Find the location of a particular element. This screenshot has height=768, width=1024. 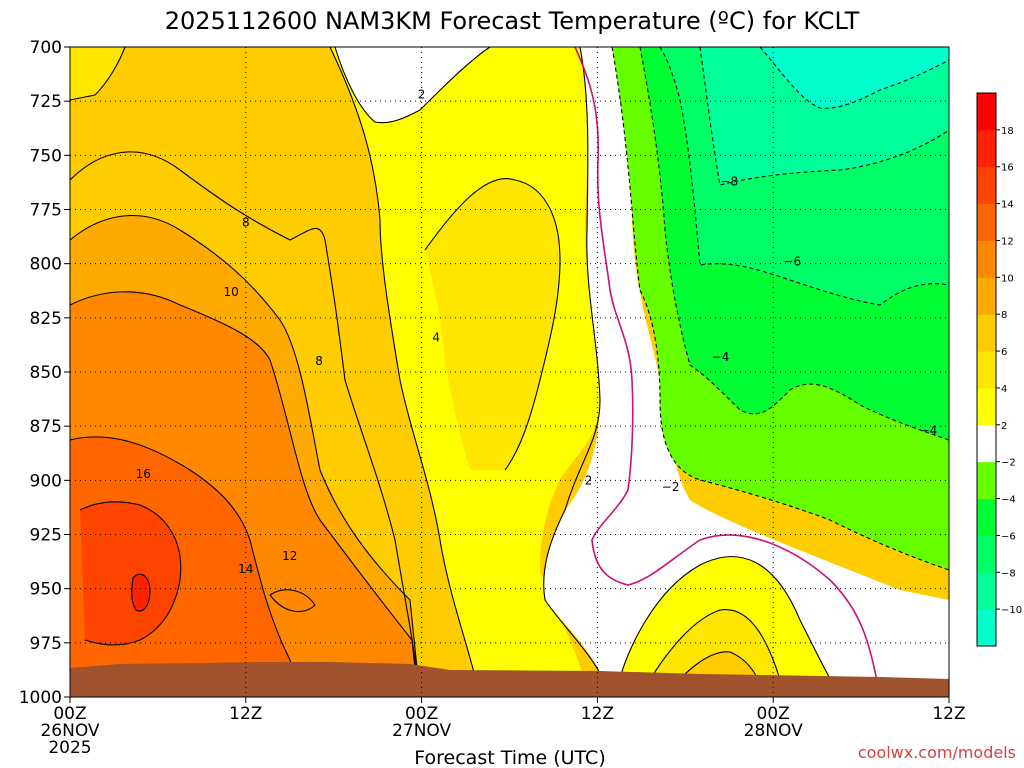

contour-label: 14 is located at coordinates (245, 569).